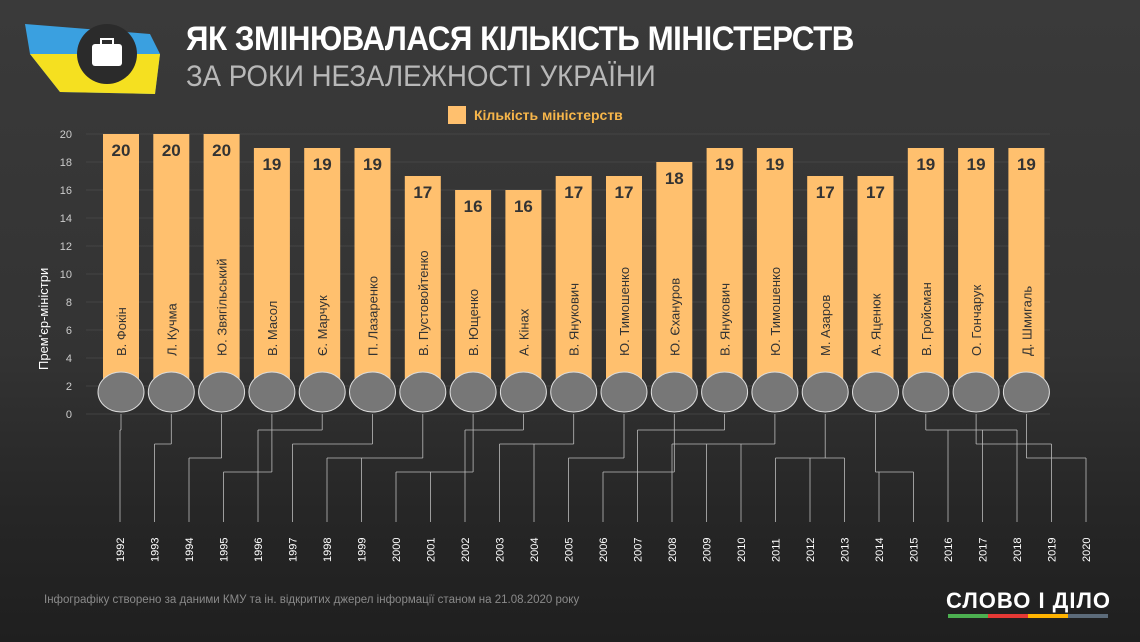 The height and width of the screenshot is (642, 1140). What do you see at coordinates (272, 328) in the screenshot?
I see `bar-pm-name: В. Масол` at bounding box center [272, 328].